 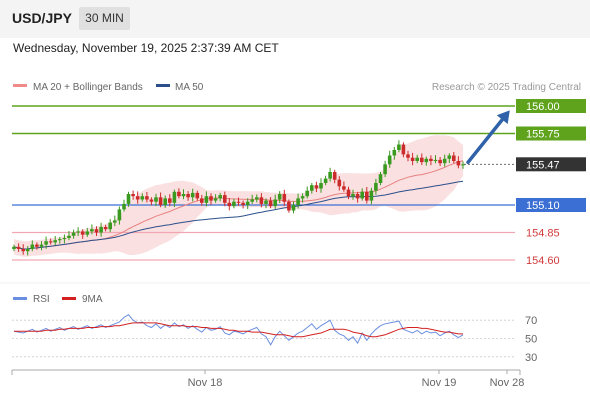 What do you see at coordinates (163, 85) in the screenshot?
I see `ma50-legend-swatch` at bounding box center [163, 85].